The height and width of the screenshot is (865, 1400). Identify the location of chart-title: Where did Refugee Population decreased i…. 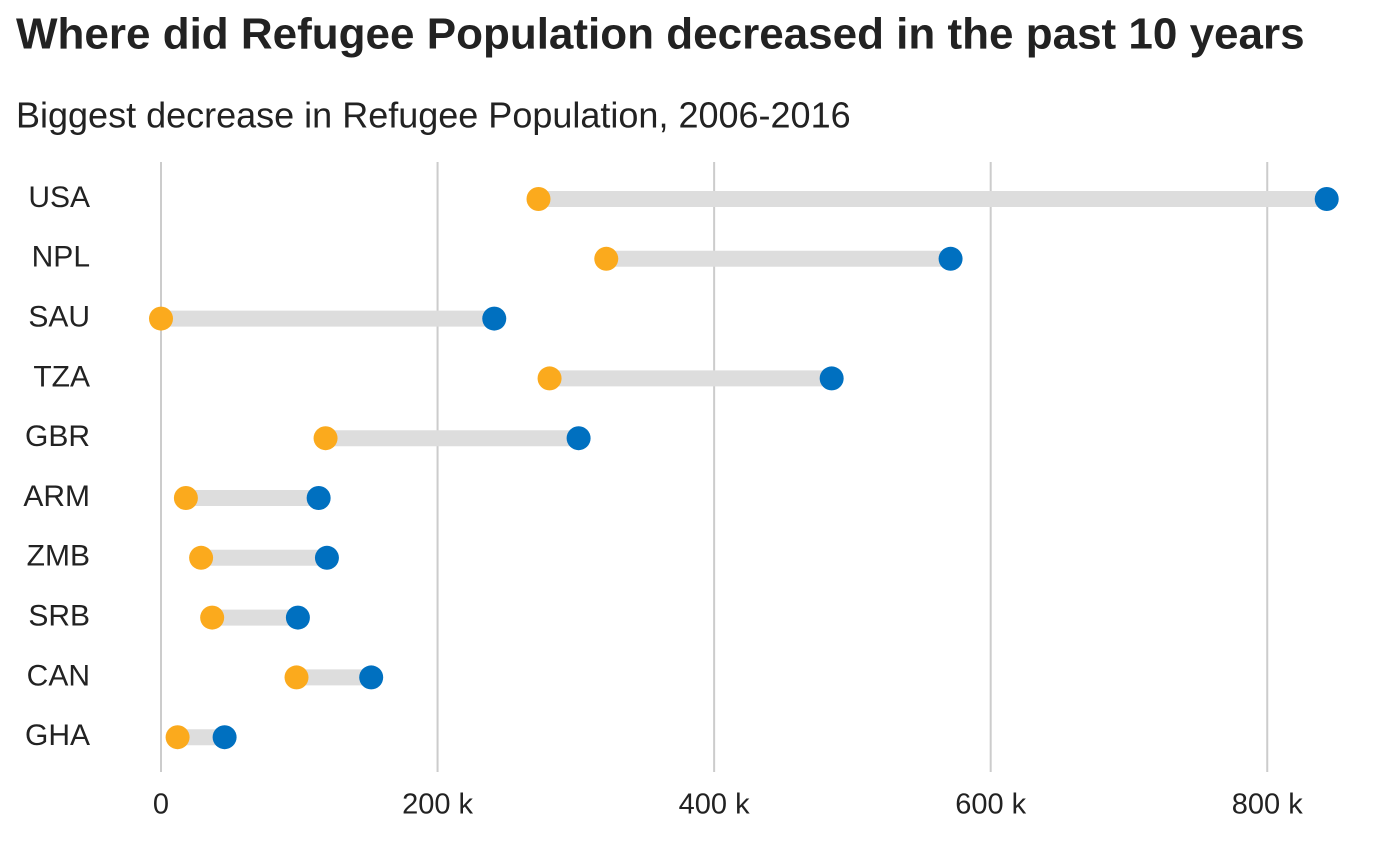
(660, 34).